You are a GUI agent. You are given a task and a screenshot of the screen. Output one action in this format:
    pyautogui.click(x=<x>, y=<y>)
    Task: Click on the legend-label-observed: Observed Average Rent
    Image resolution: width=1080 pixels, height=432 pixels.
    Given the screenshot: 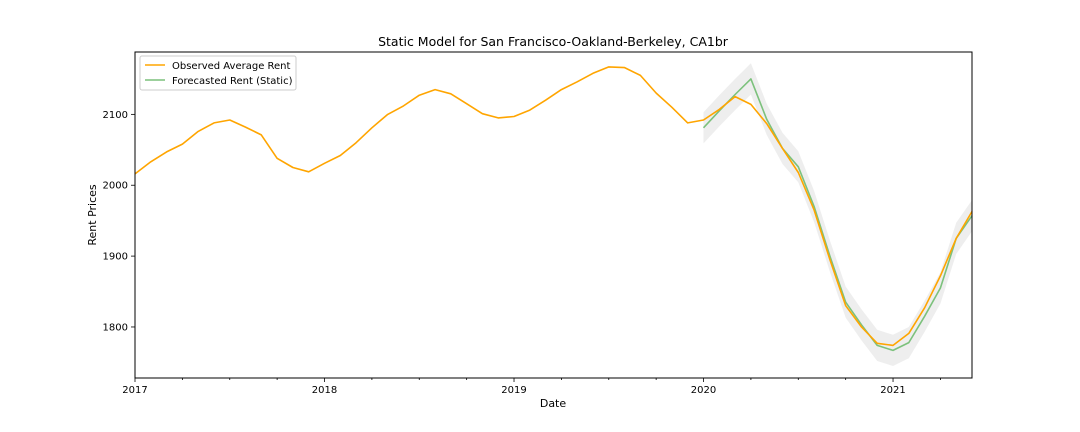 What is the action you would take?
    pyautogui.click(x=231, y=66)
    